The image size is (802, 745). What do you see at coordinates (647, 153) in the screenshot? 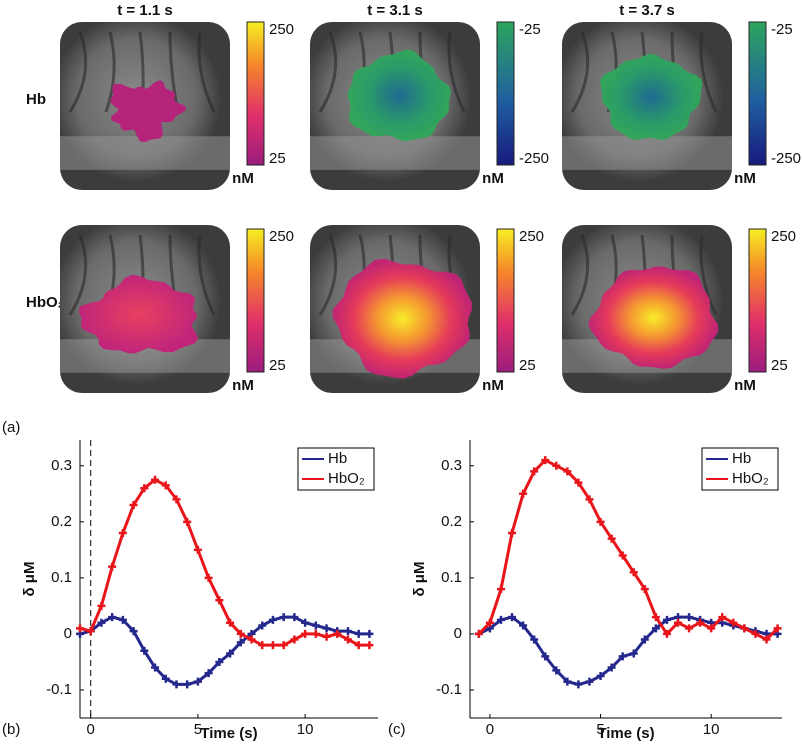
I see `image-lower-band` at bounding box center [647, 153].